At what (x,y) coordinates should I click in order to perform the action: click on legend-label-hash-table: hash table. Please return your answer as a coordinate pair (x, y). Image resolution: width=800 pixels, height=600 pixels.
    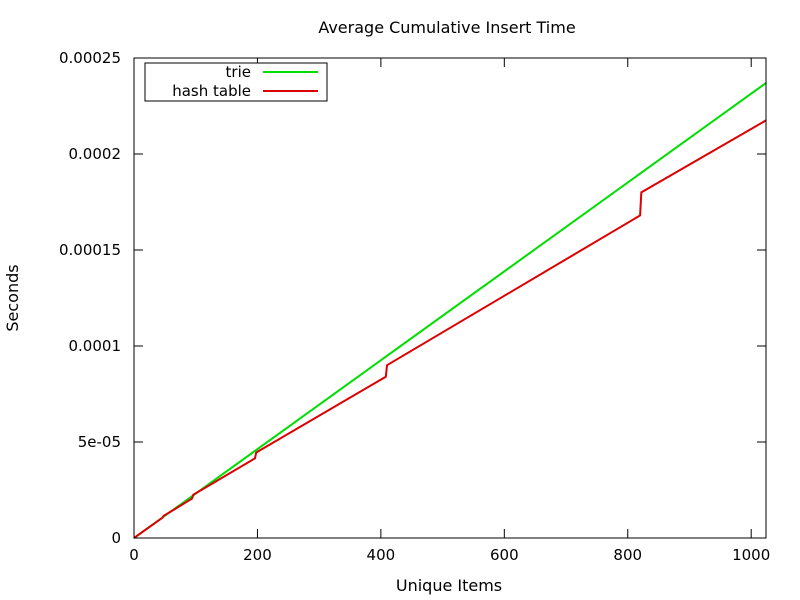
    Looking at the image, I should click on (211, 91).